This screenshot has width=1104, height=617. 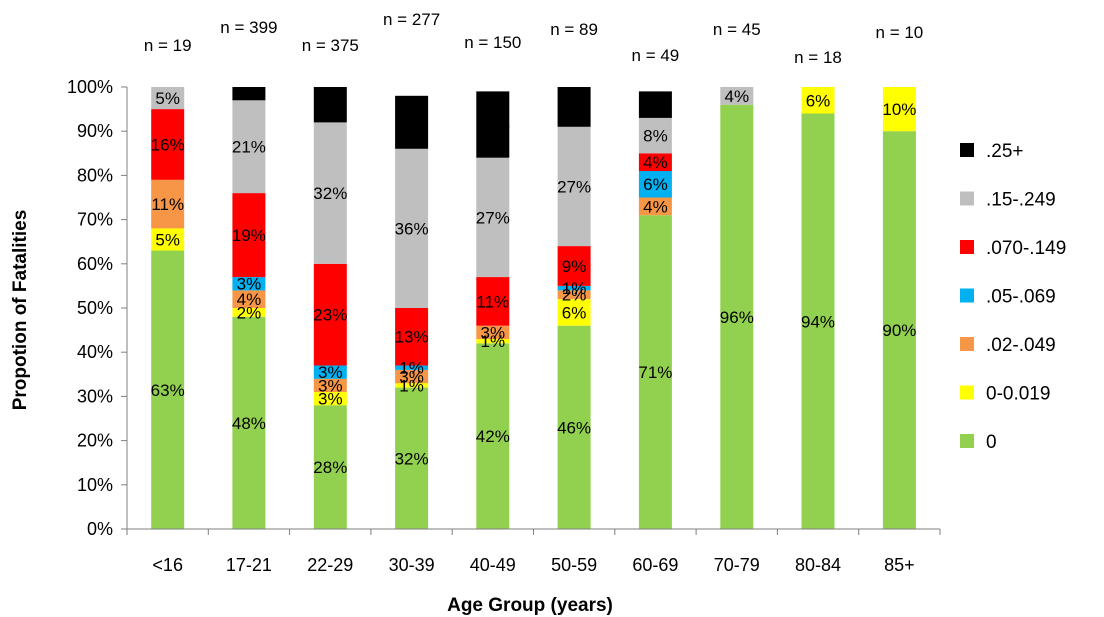 I want to click on sample-size-label: n = 45, so click(x=737, y=29).